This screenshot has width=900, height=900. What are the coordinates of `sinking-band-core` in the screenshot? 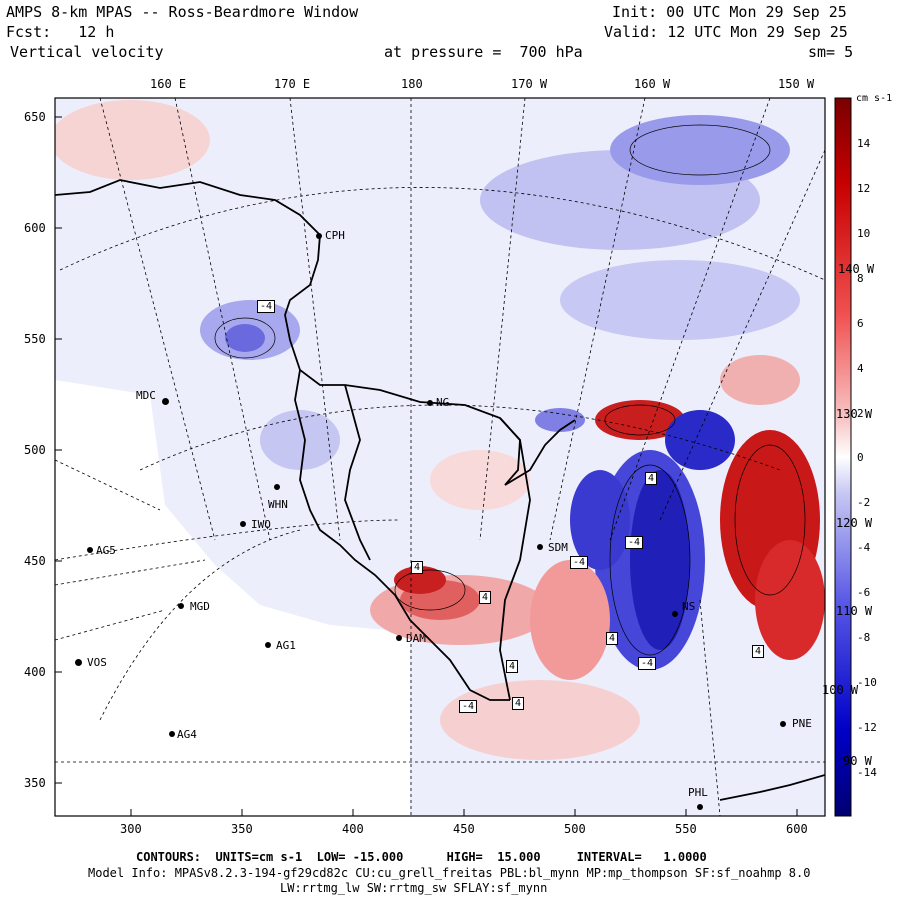 It's located at (660, 560).